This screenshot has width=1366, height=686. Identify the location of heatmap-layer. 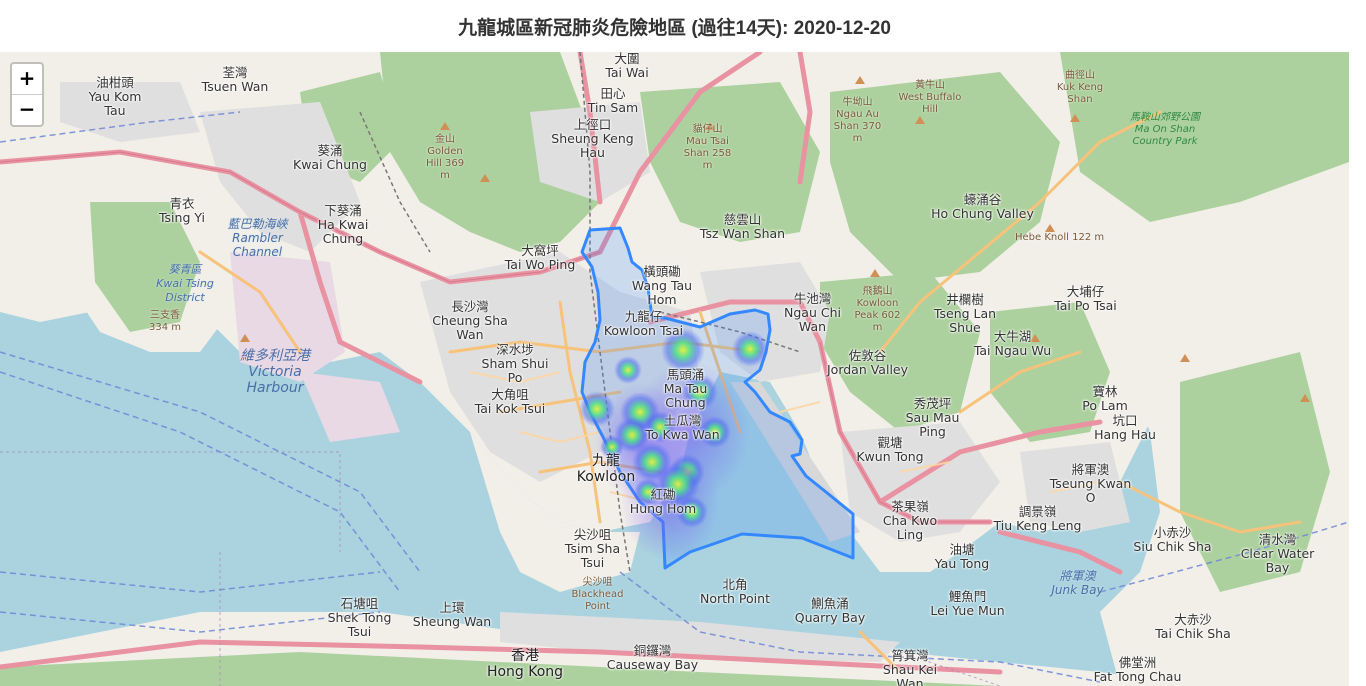
(673, 445).